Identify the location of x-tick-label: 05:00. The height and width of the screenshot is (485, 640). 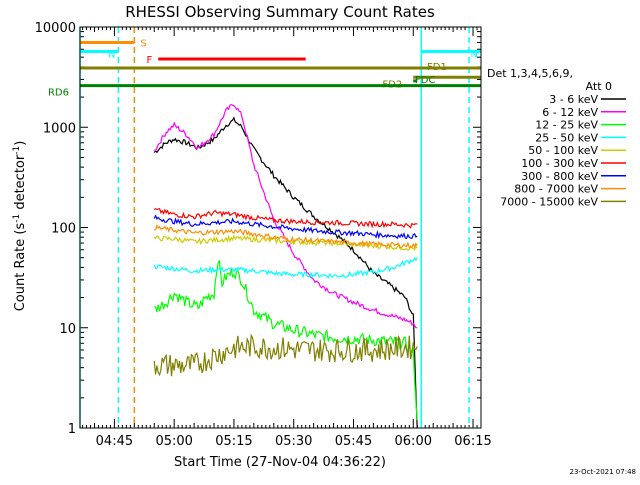
(173, 441).